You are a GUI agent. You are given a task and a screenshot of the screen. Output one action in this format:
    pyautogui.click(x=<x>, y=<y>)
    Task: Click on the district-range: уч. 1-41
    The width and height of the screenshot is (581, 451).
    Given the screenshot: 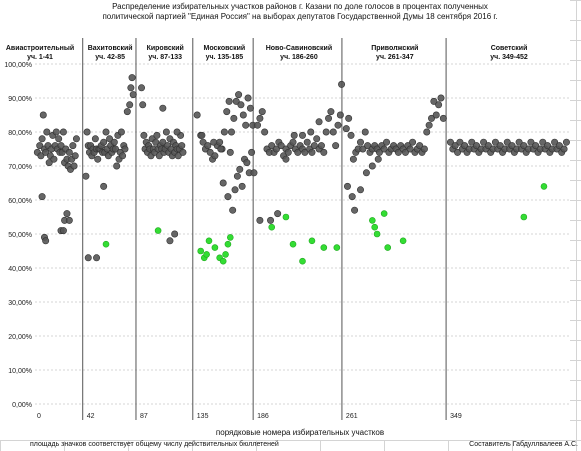 What is the action you would take?
    pyautogui.click(x=40, y=57)
    